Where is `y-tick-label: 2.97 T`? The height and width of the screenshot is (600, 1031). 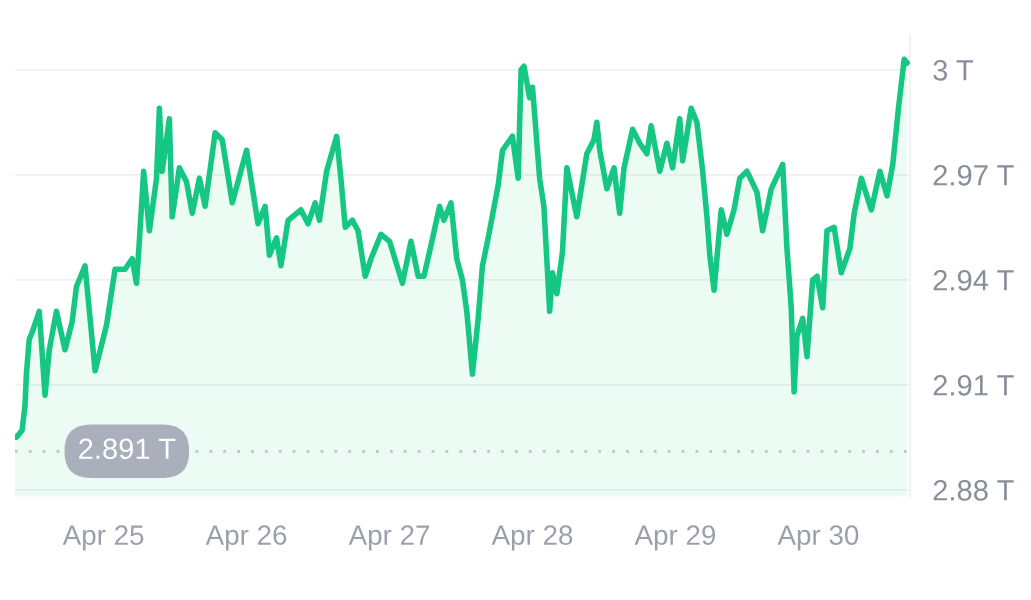
y-tick-label: 2.97 T is located at coordinates (973, 175).